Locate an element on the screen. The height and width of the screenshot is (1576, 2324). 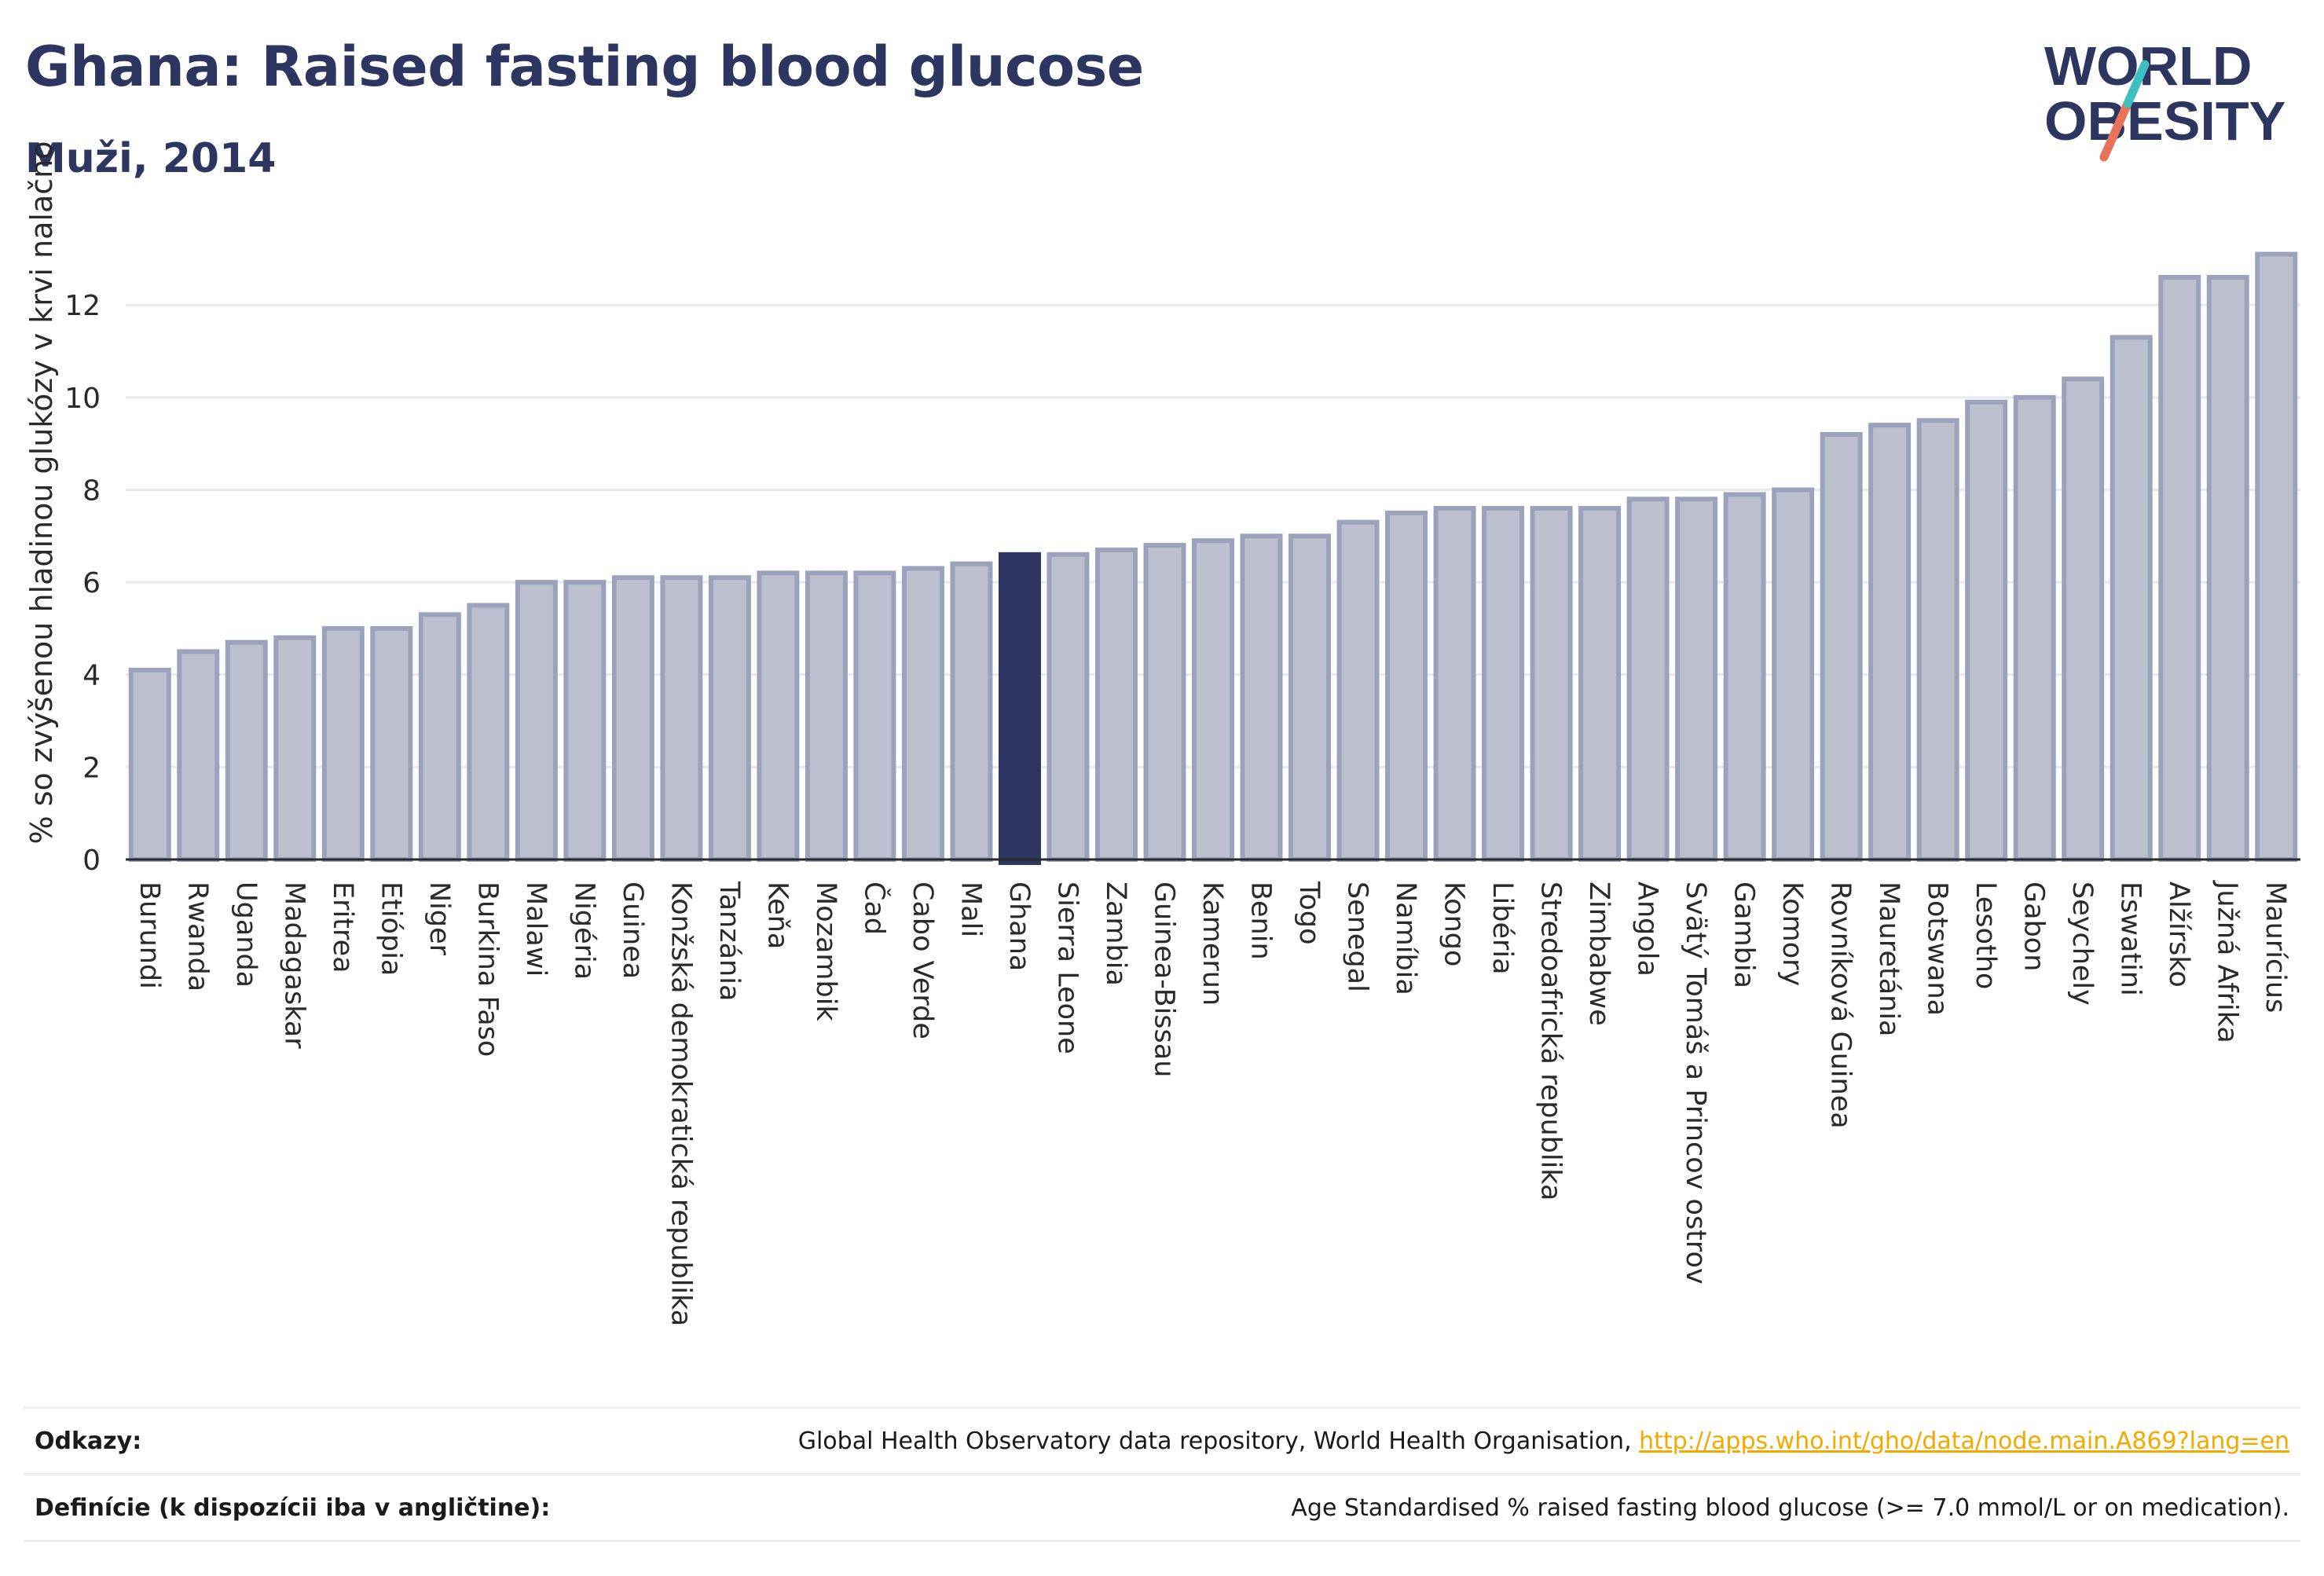
chart-subtitle: Muži, 2014 is located at coordinates (151, 158).